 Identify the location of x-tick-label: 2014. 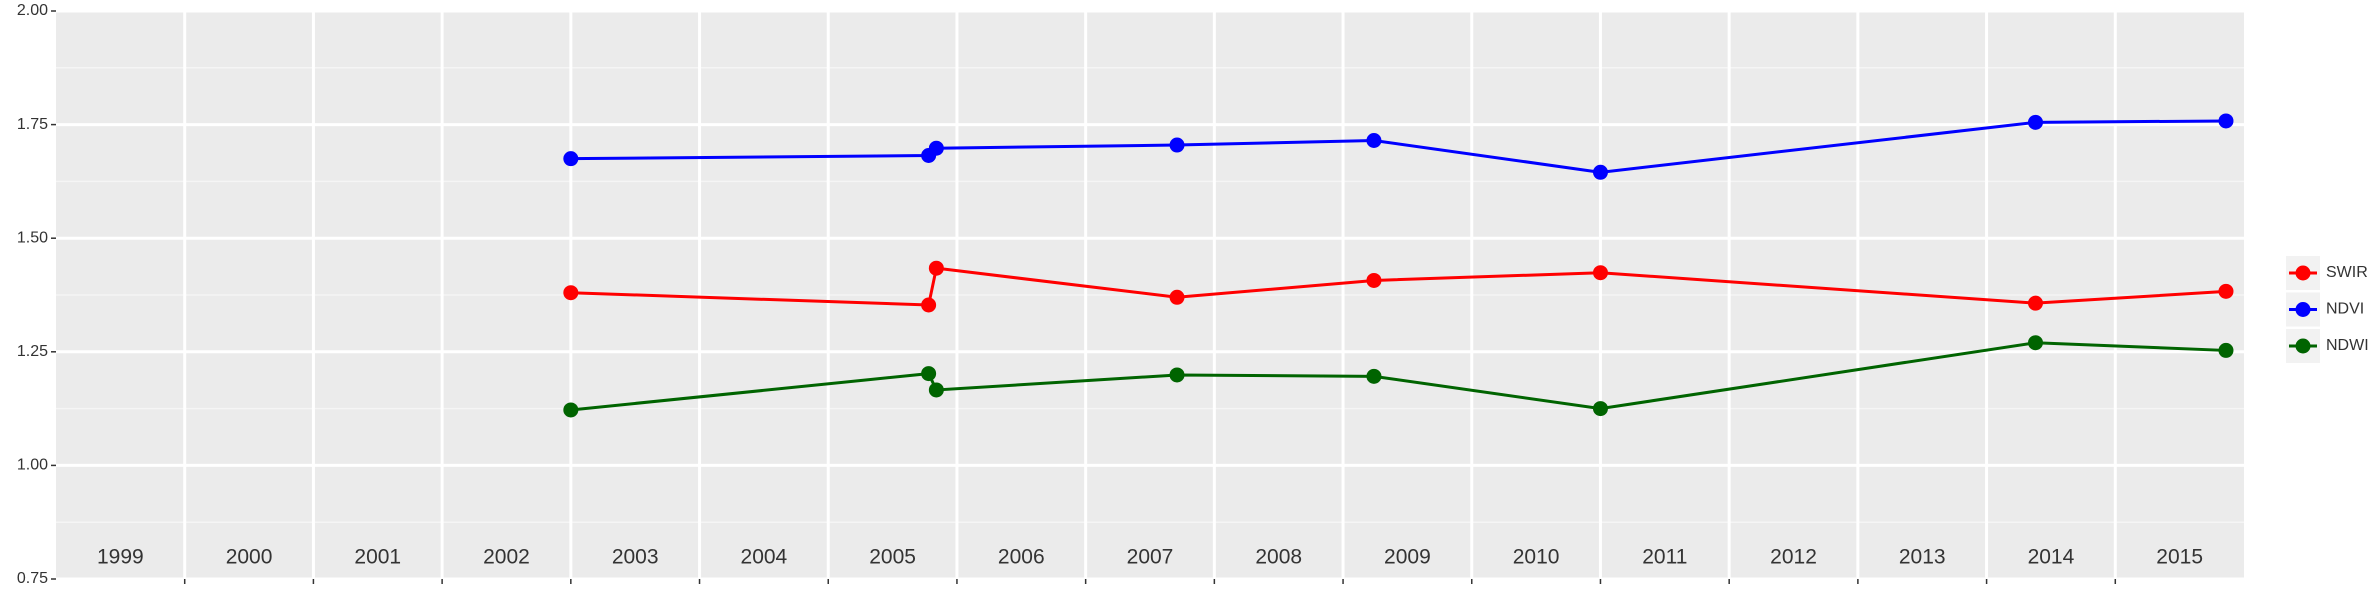
(2051, 557).